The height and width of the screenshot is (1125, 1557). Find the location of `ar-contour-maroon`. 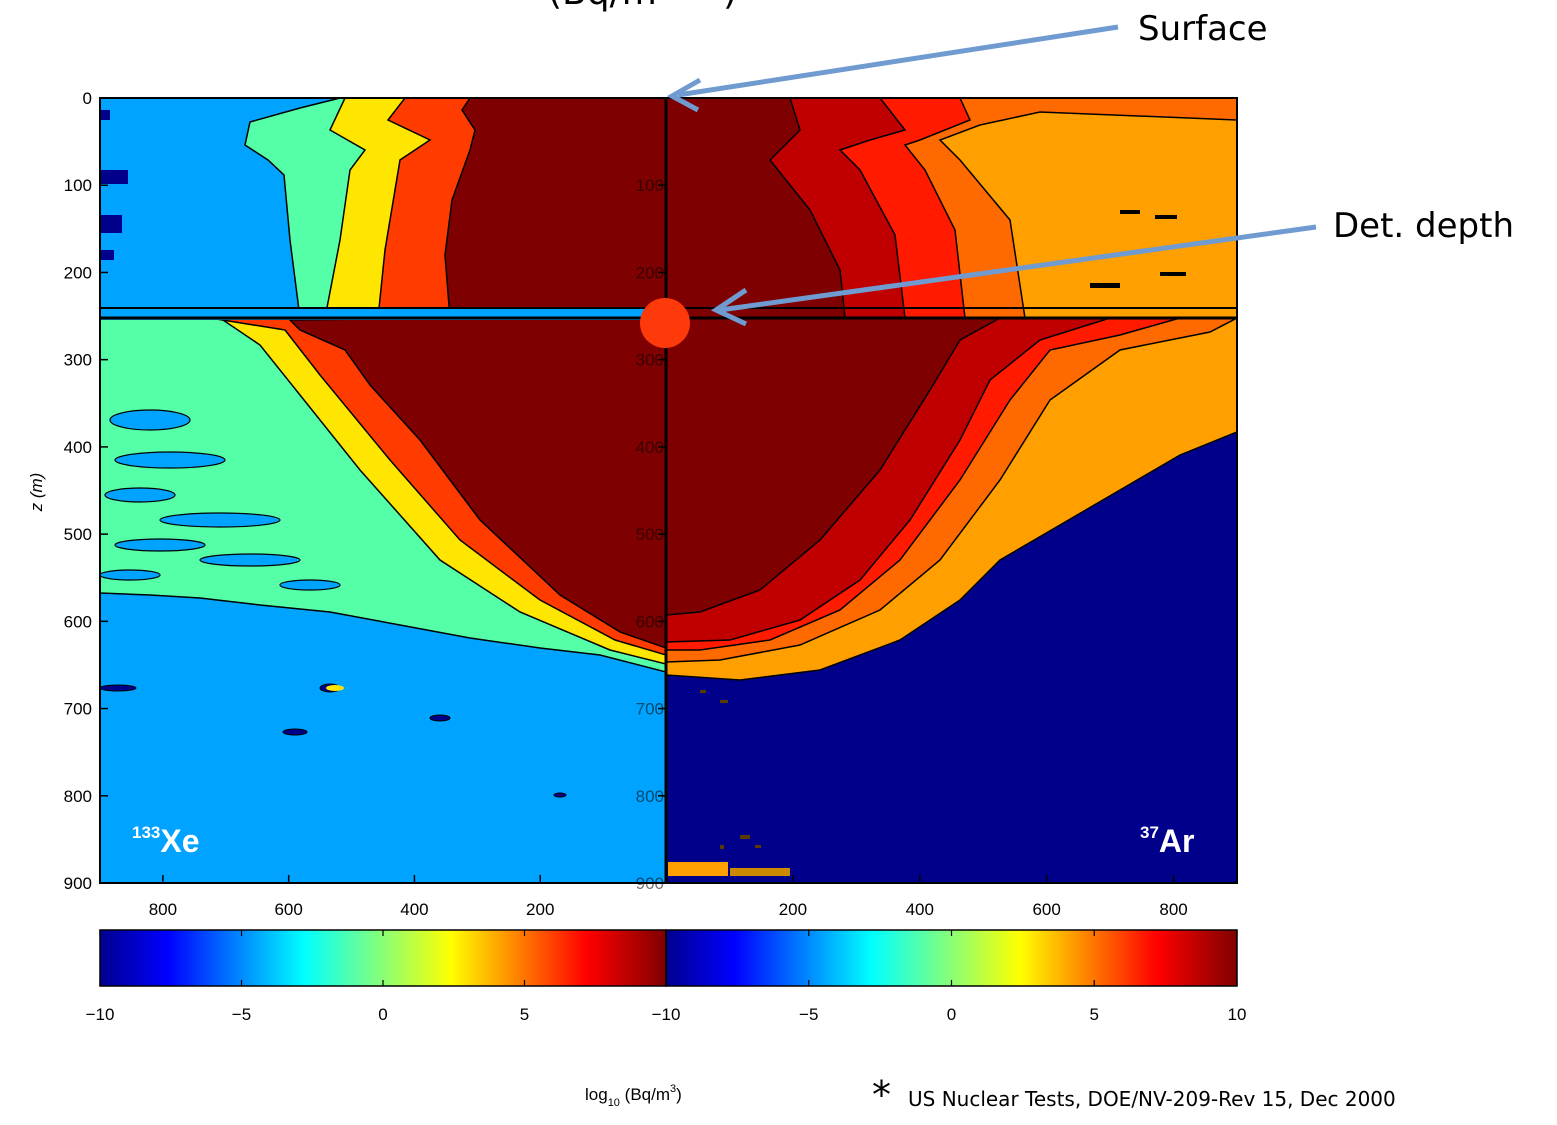

ar-contour-maroon is located at coordinates (833, 357).